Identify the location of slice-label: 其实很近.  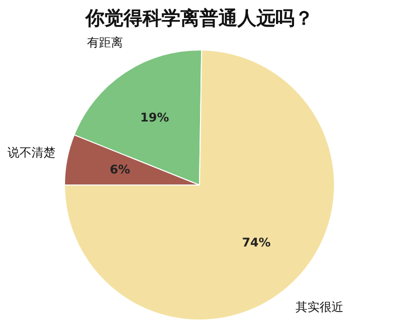
(319, 307).